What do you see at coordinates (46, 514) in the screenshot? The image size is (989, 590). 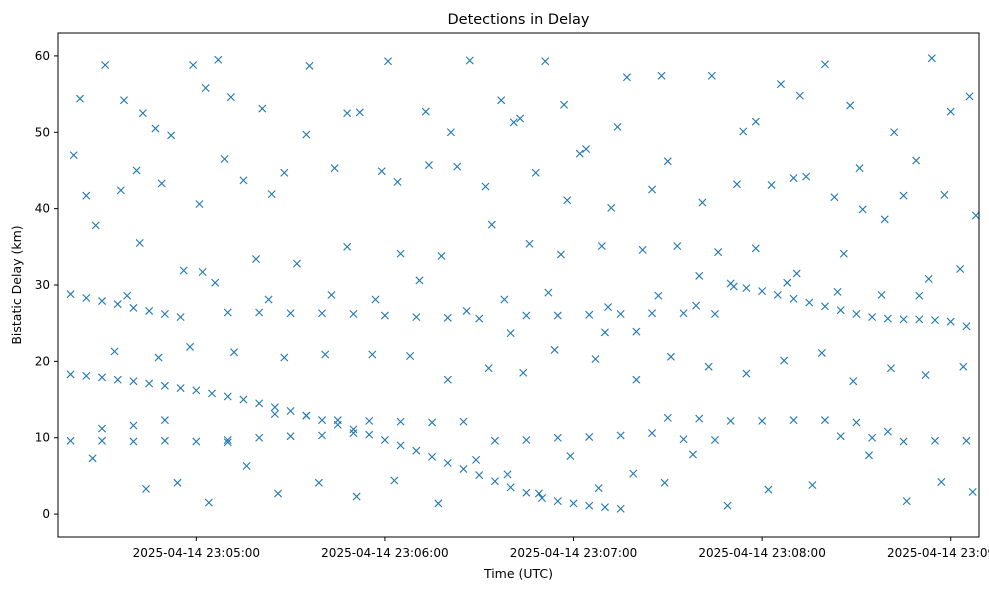 I see `y-tick-label: 0` at bounding box center [46, 514].